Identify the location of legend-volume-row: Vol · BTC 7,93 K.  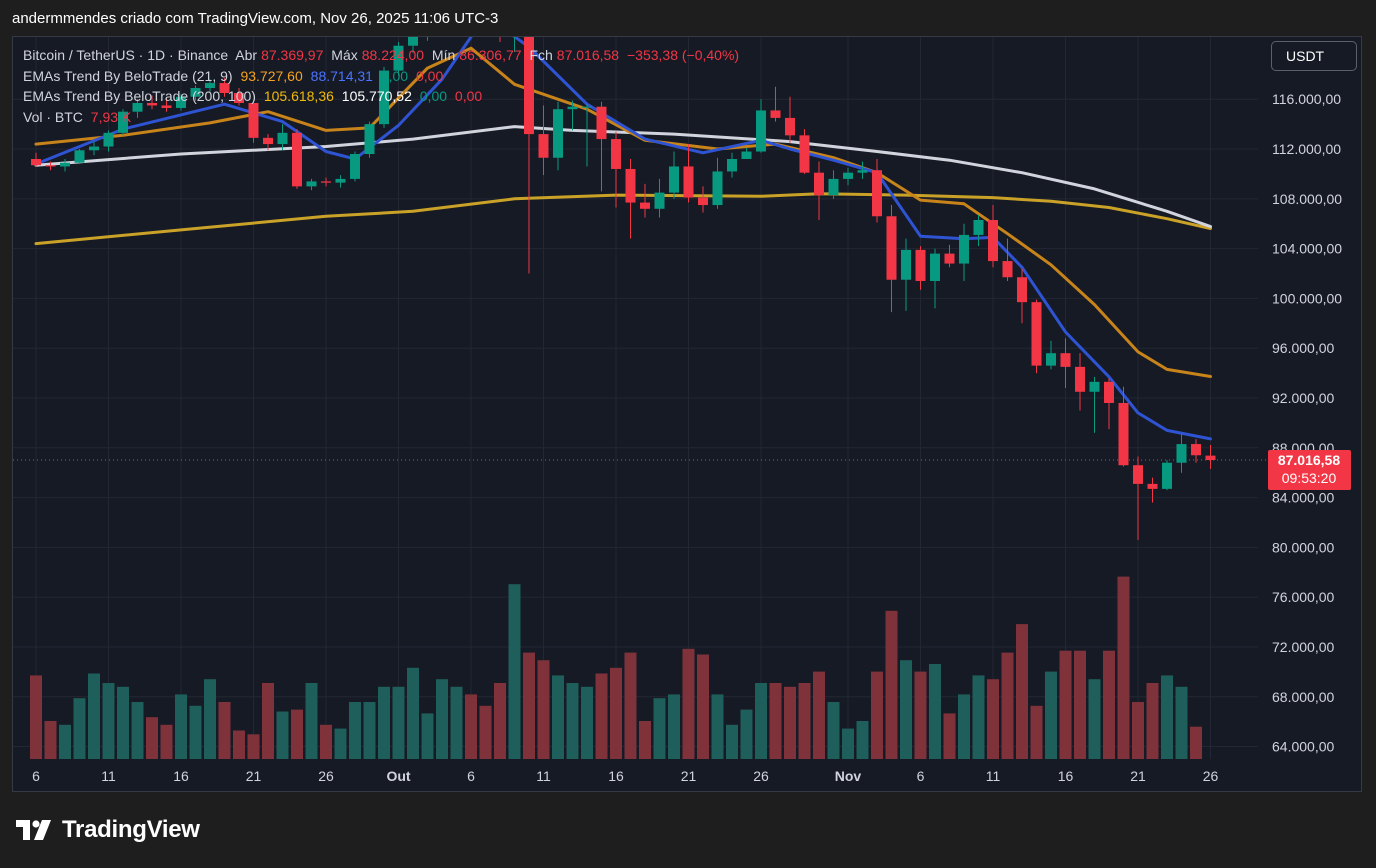
(383, 117).